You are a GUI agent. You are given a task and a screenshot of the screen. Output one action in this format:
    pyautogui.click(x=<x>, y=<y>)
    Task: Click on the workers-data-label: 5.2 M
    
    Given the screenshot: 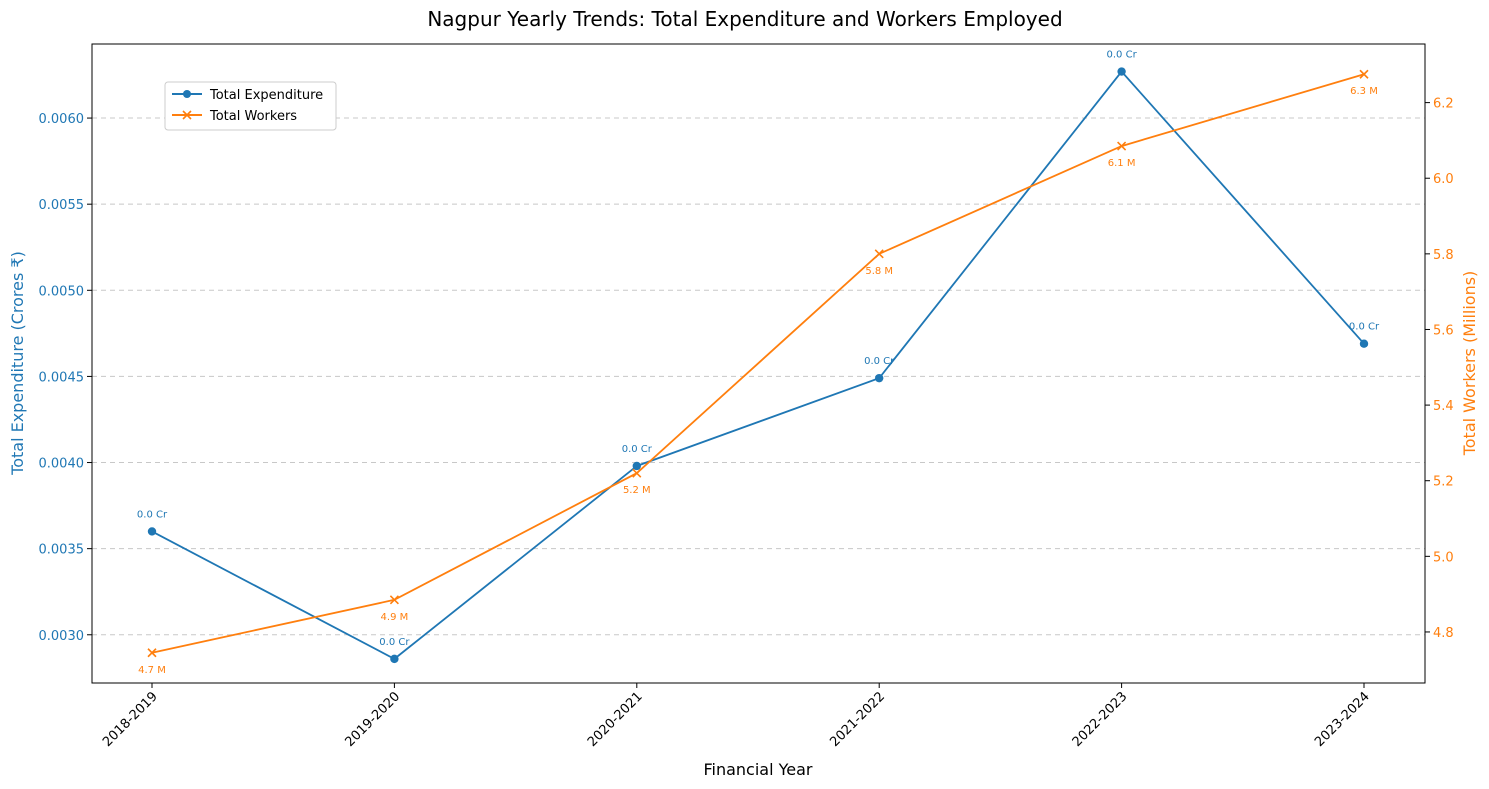 What is the action you would take?
    pyautogui.click(x=637, y=490)
    